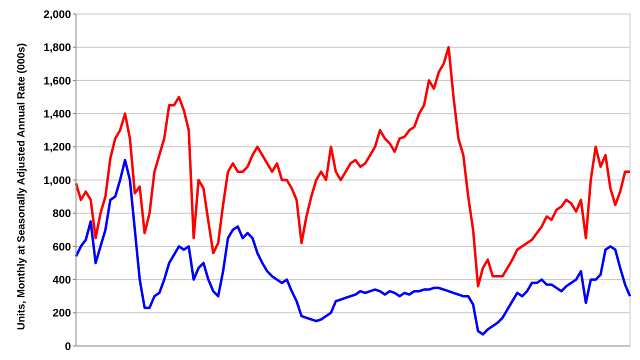 This screenshot has height=360, width=640. I want to click on y-tick-label: 2,000, so click(57, 14).